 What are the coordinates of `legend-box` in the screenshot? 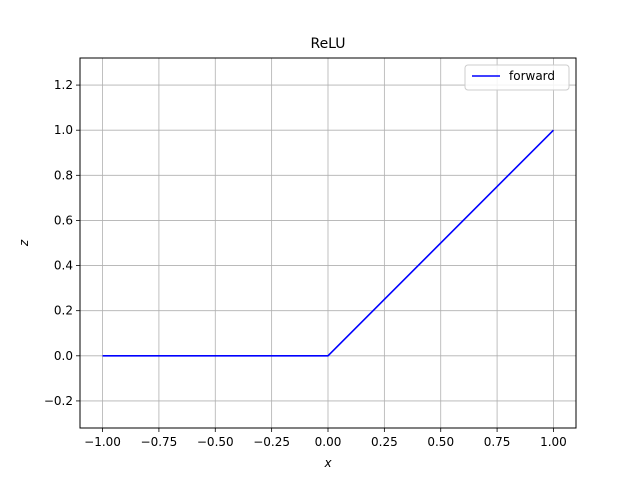 It's located at (517, 77).